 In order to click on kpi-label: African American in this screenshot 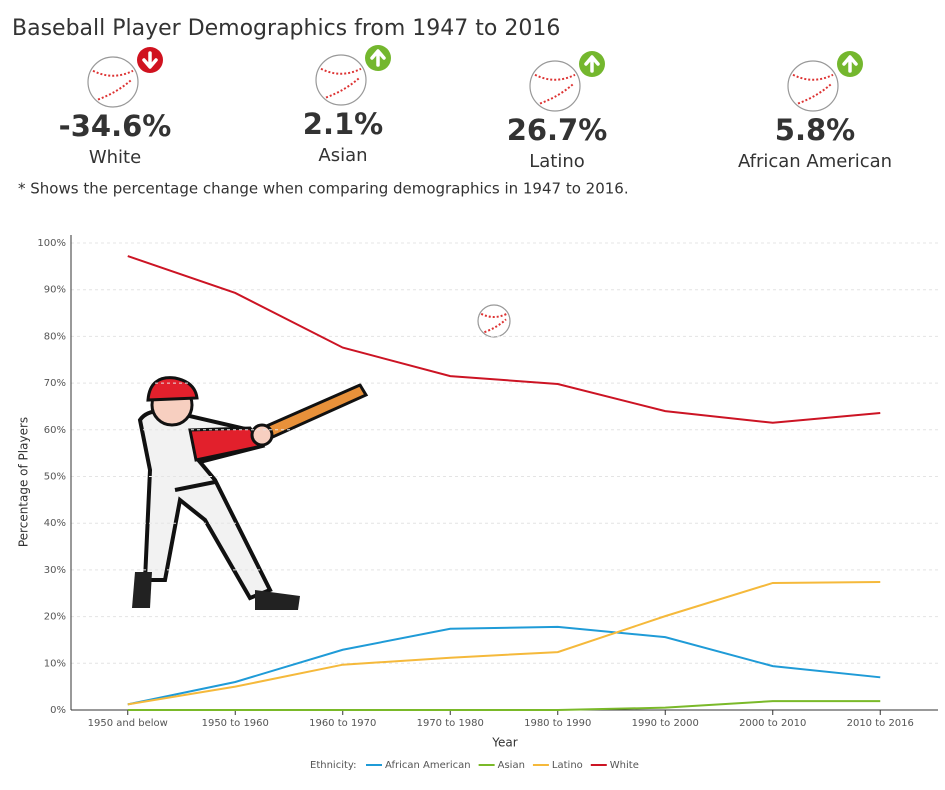, I will do `click(815, 161)`.